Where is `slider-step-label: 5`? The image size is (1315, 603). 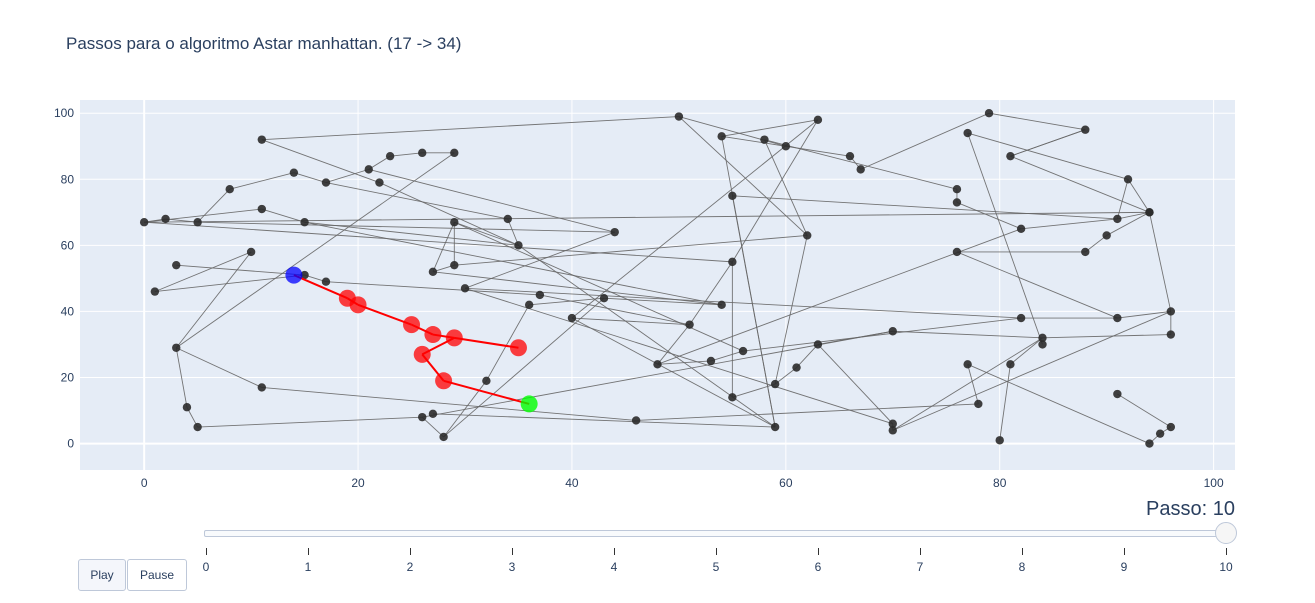 slider-step-label: 5 is located at coordinates (716, 567).